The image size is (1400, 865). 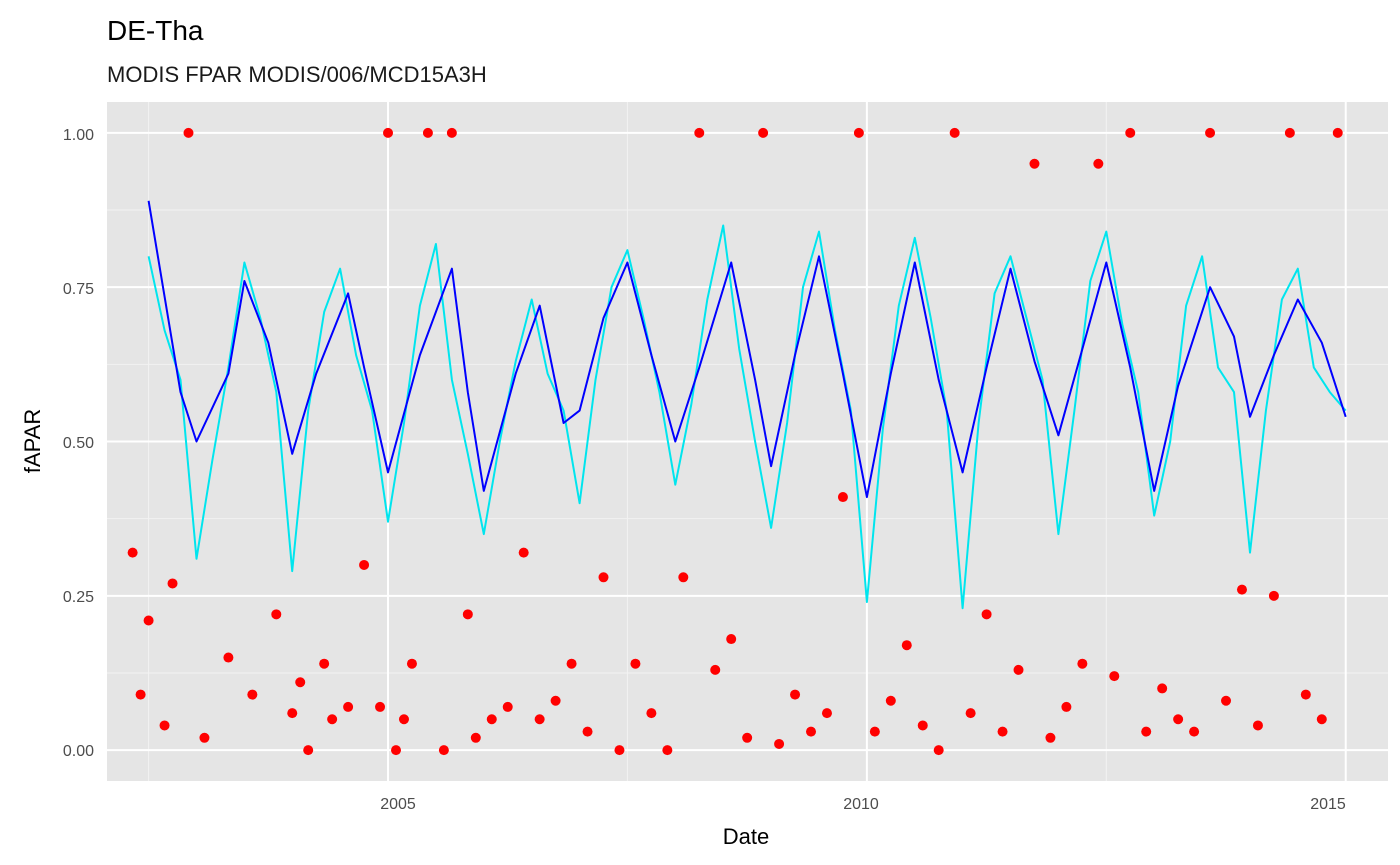 I want to click on x-tick-label: 2010, so click(x=861, y=804).